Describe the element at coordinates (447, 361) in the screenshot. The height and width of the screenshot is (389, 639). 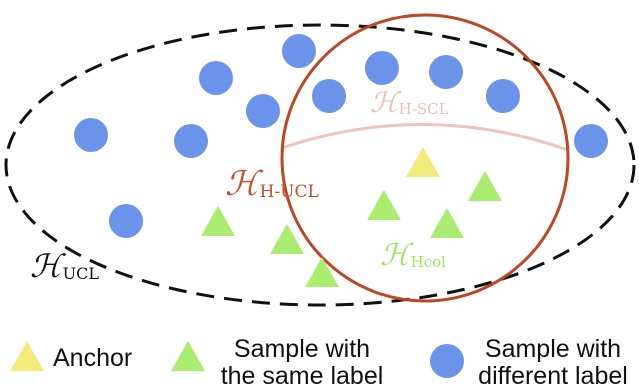
I see `legend-different-label-icon` at that location.